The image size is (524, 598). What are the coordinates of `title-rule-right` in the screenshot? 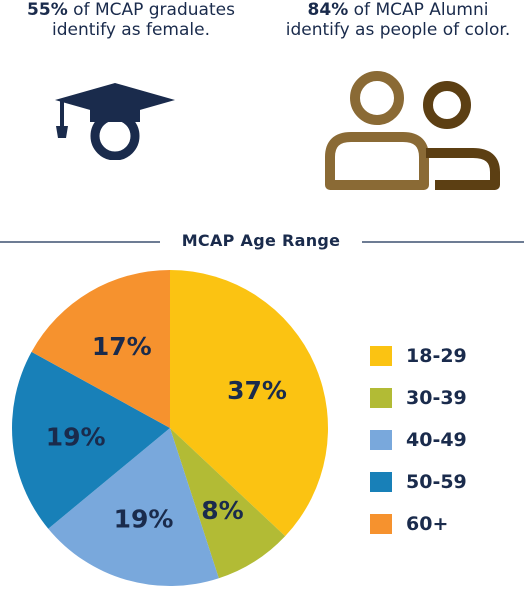 It's located at (443, 242).